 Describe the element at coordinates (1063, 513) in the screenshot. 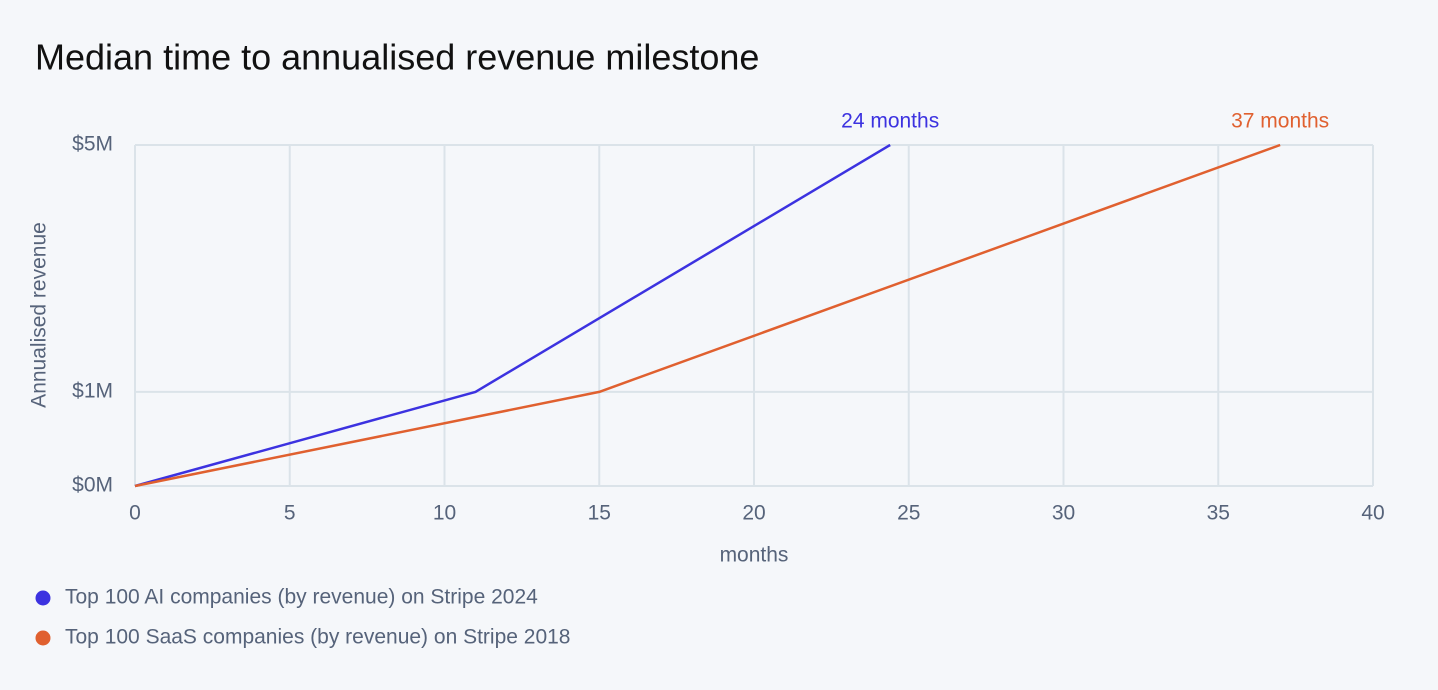

I see `x-tick-label: 30` at that location.